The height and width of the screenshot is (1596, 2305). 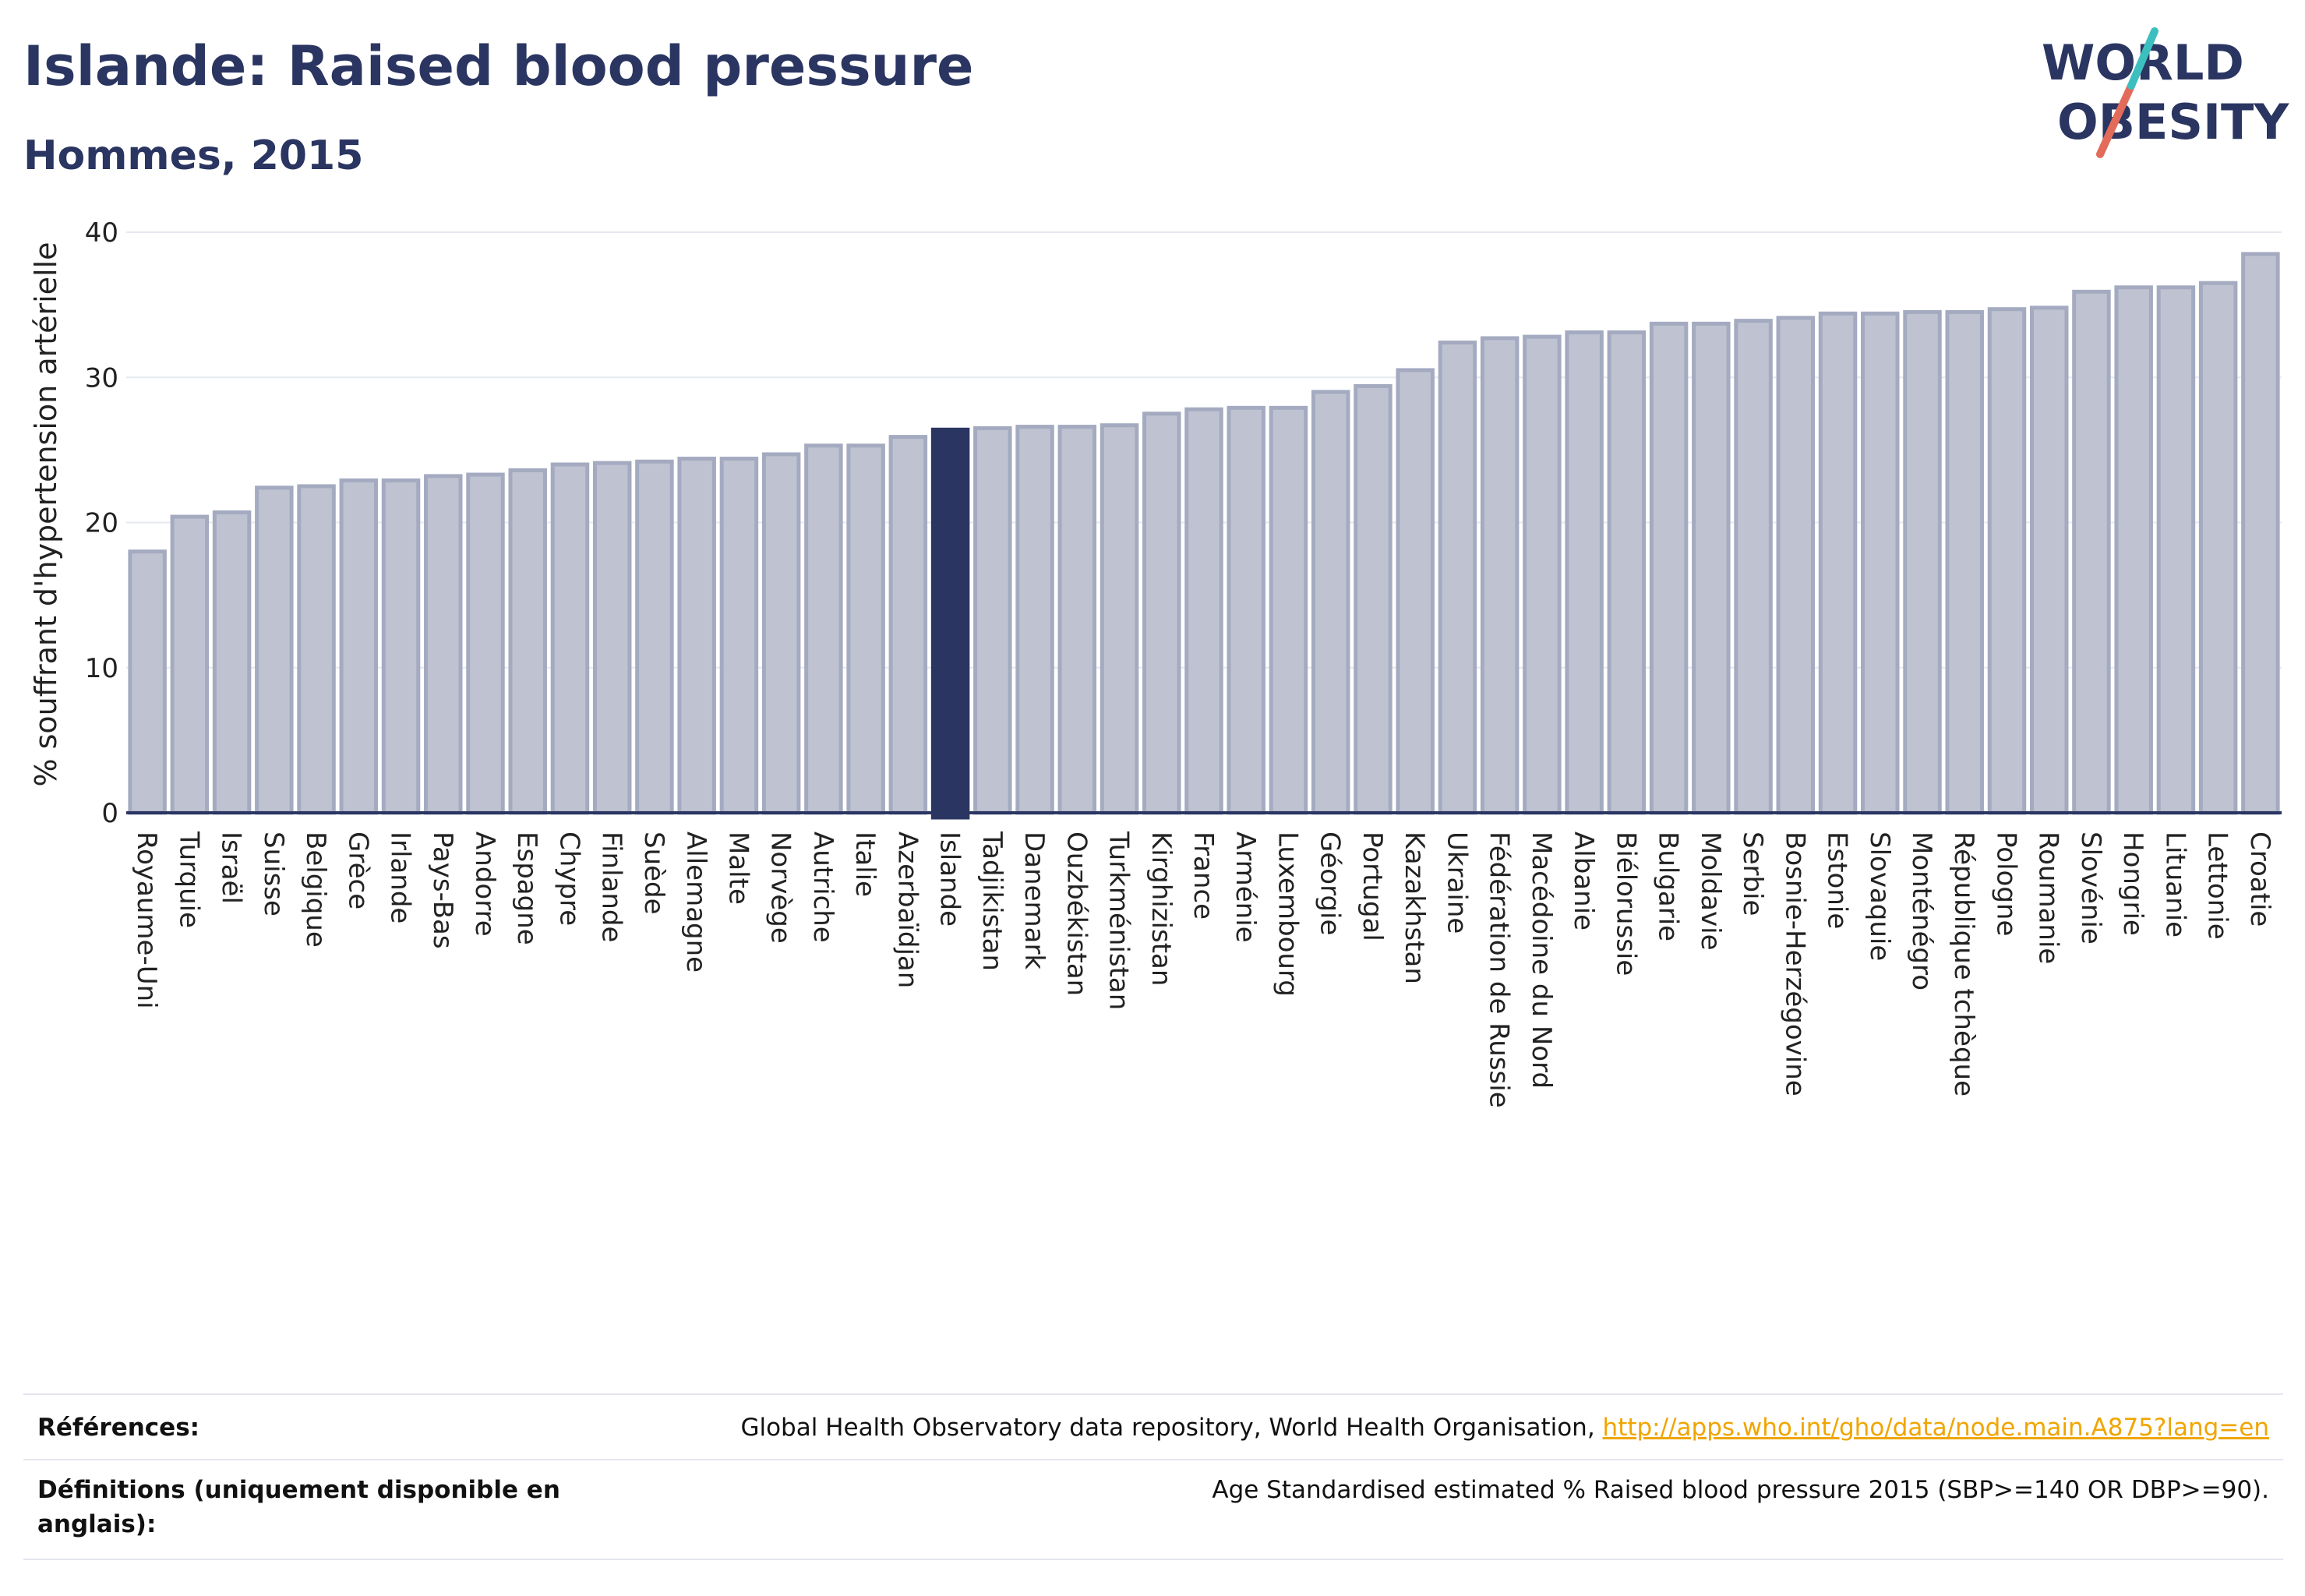 I want to click on bar-g-orgie, so click(x=1330, y=602).